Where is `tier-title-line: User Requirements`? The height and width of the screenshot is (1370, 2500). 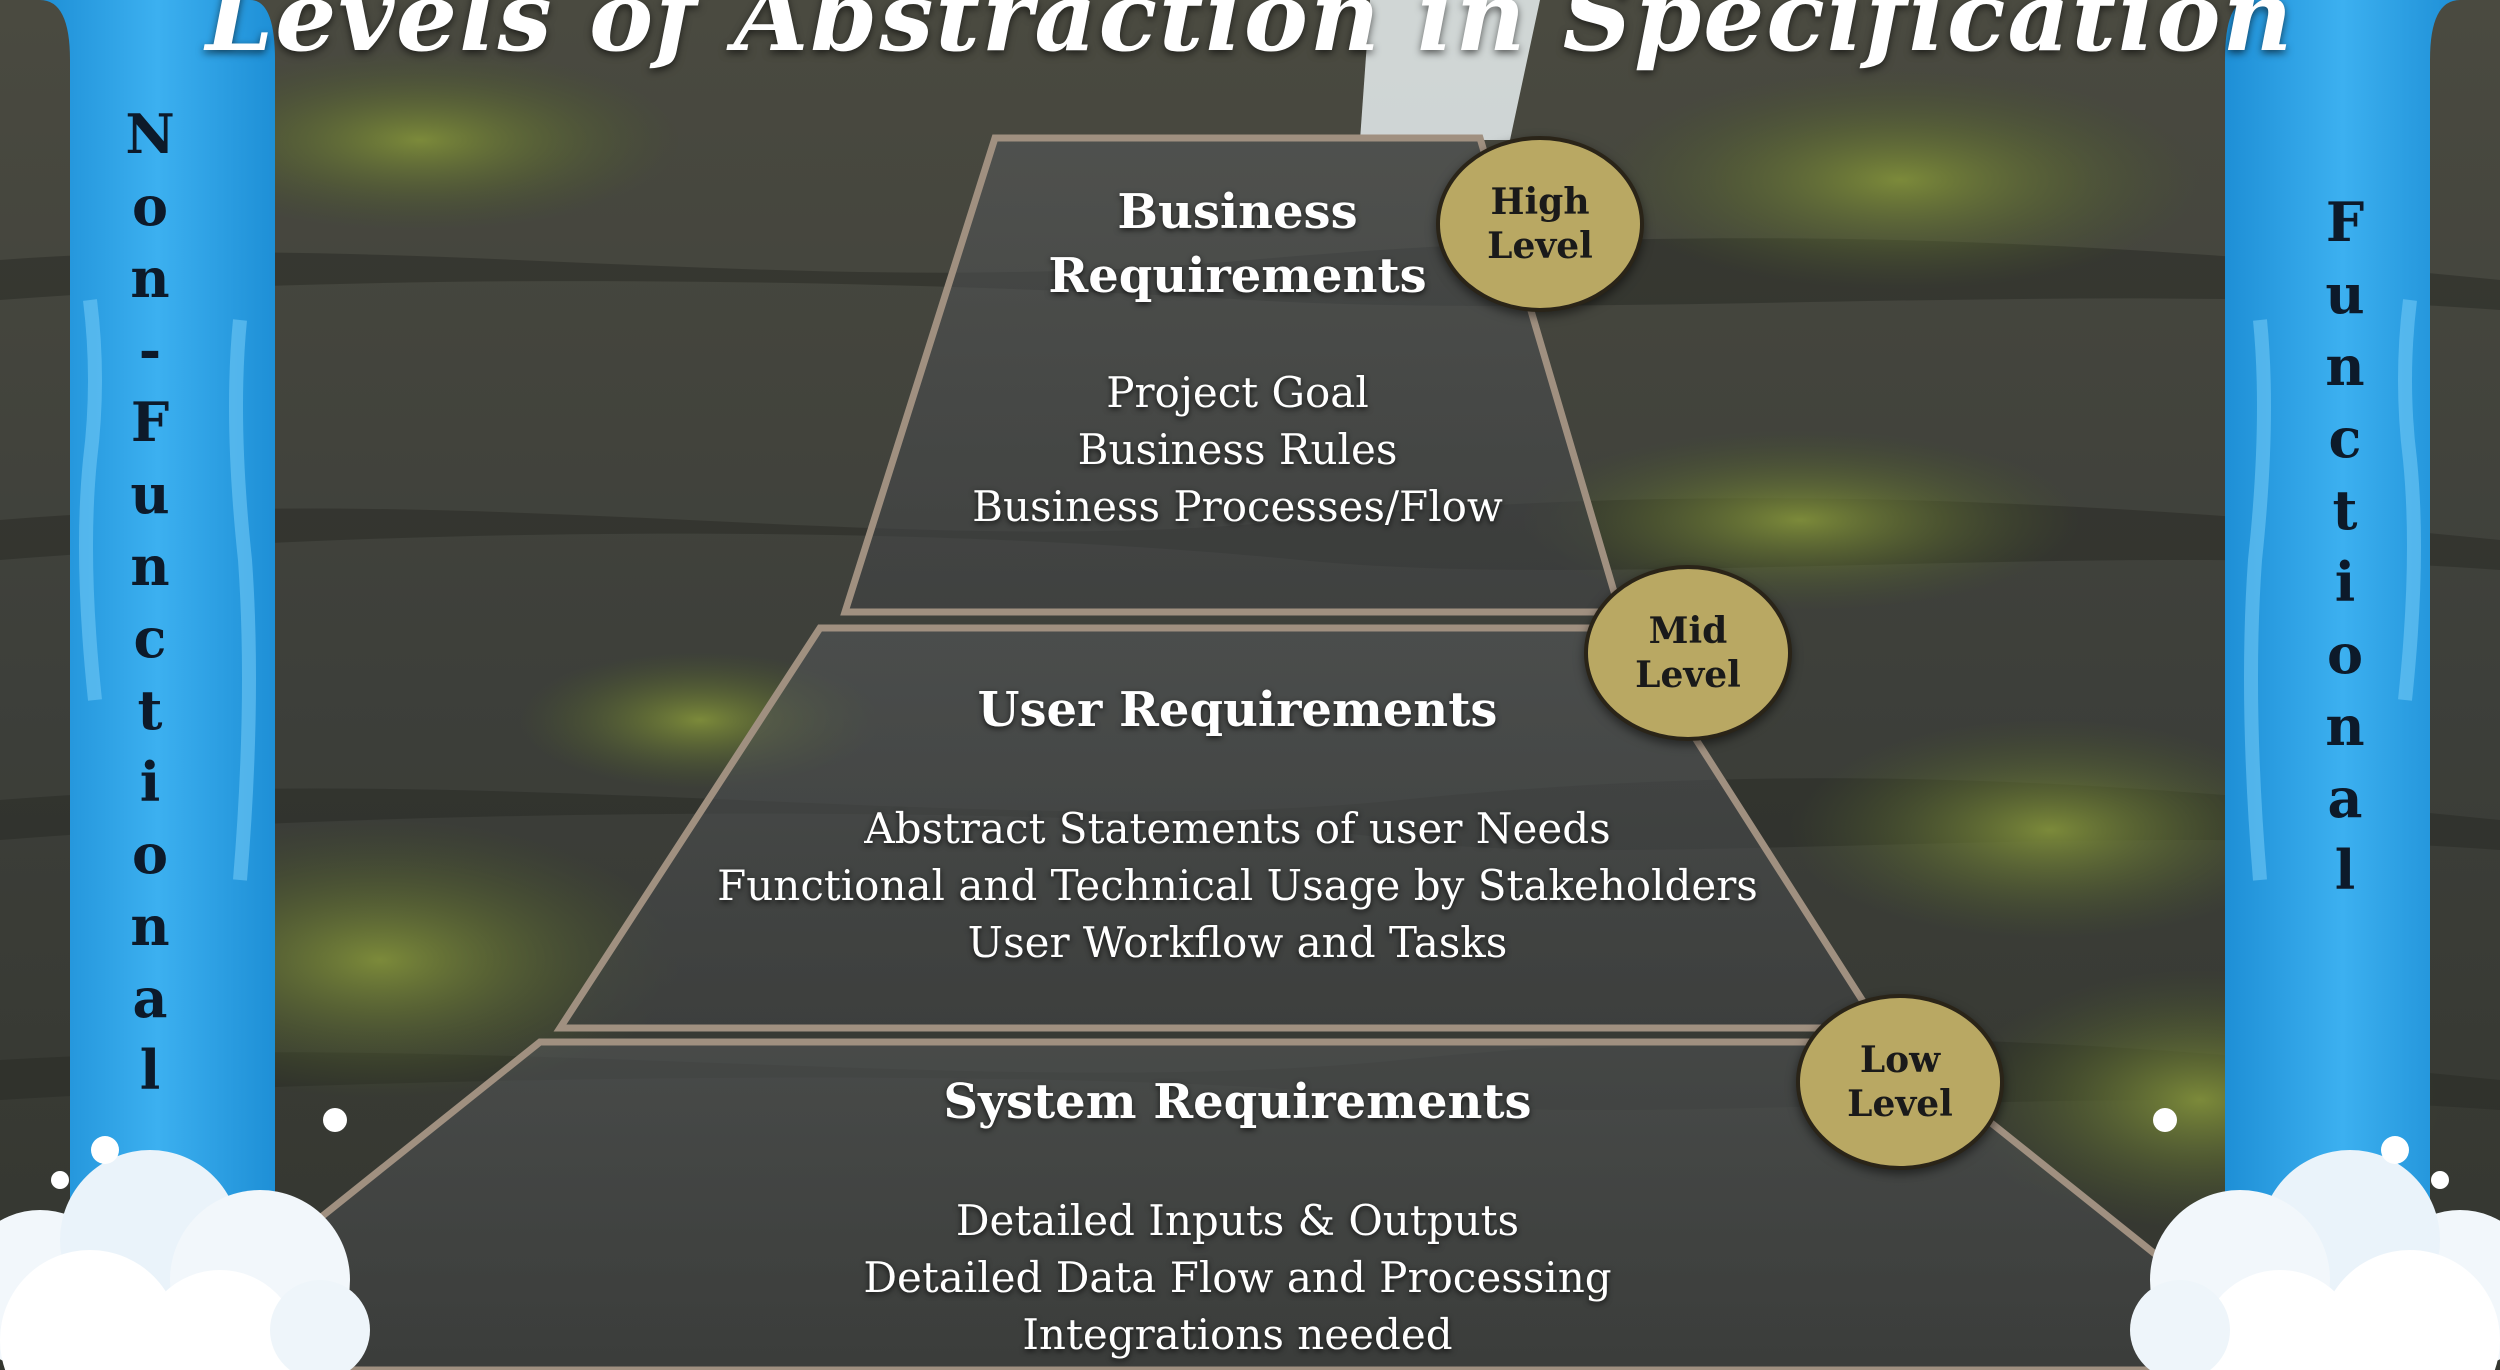 tier-title-line: User Requirements is located at coordinates (1237, 710).